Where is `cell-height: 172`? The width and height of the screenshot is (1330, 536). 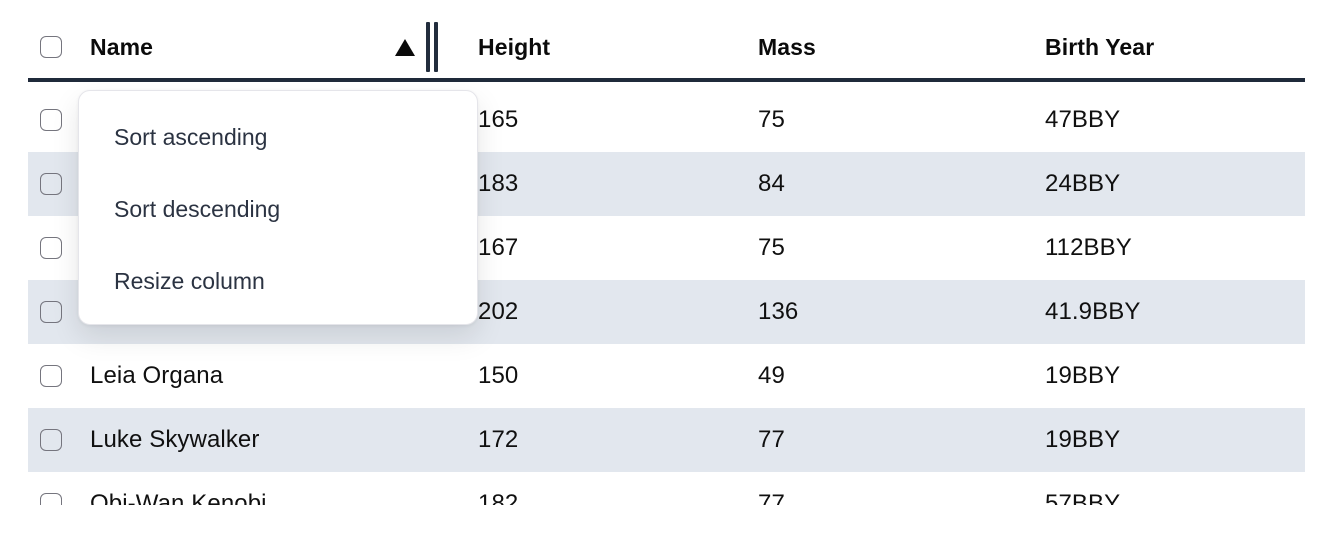 cell-height: 172 is located at coordinates (498, 439).